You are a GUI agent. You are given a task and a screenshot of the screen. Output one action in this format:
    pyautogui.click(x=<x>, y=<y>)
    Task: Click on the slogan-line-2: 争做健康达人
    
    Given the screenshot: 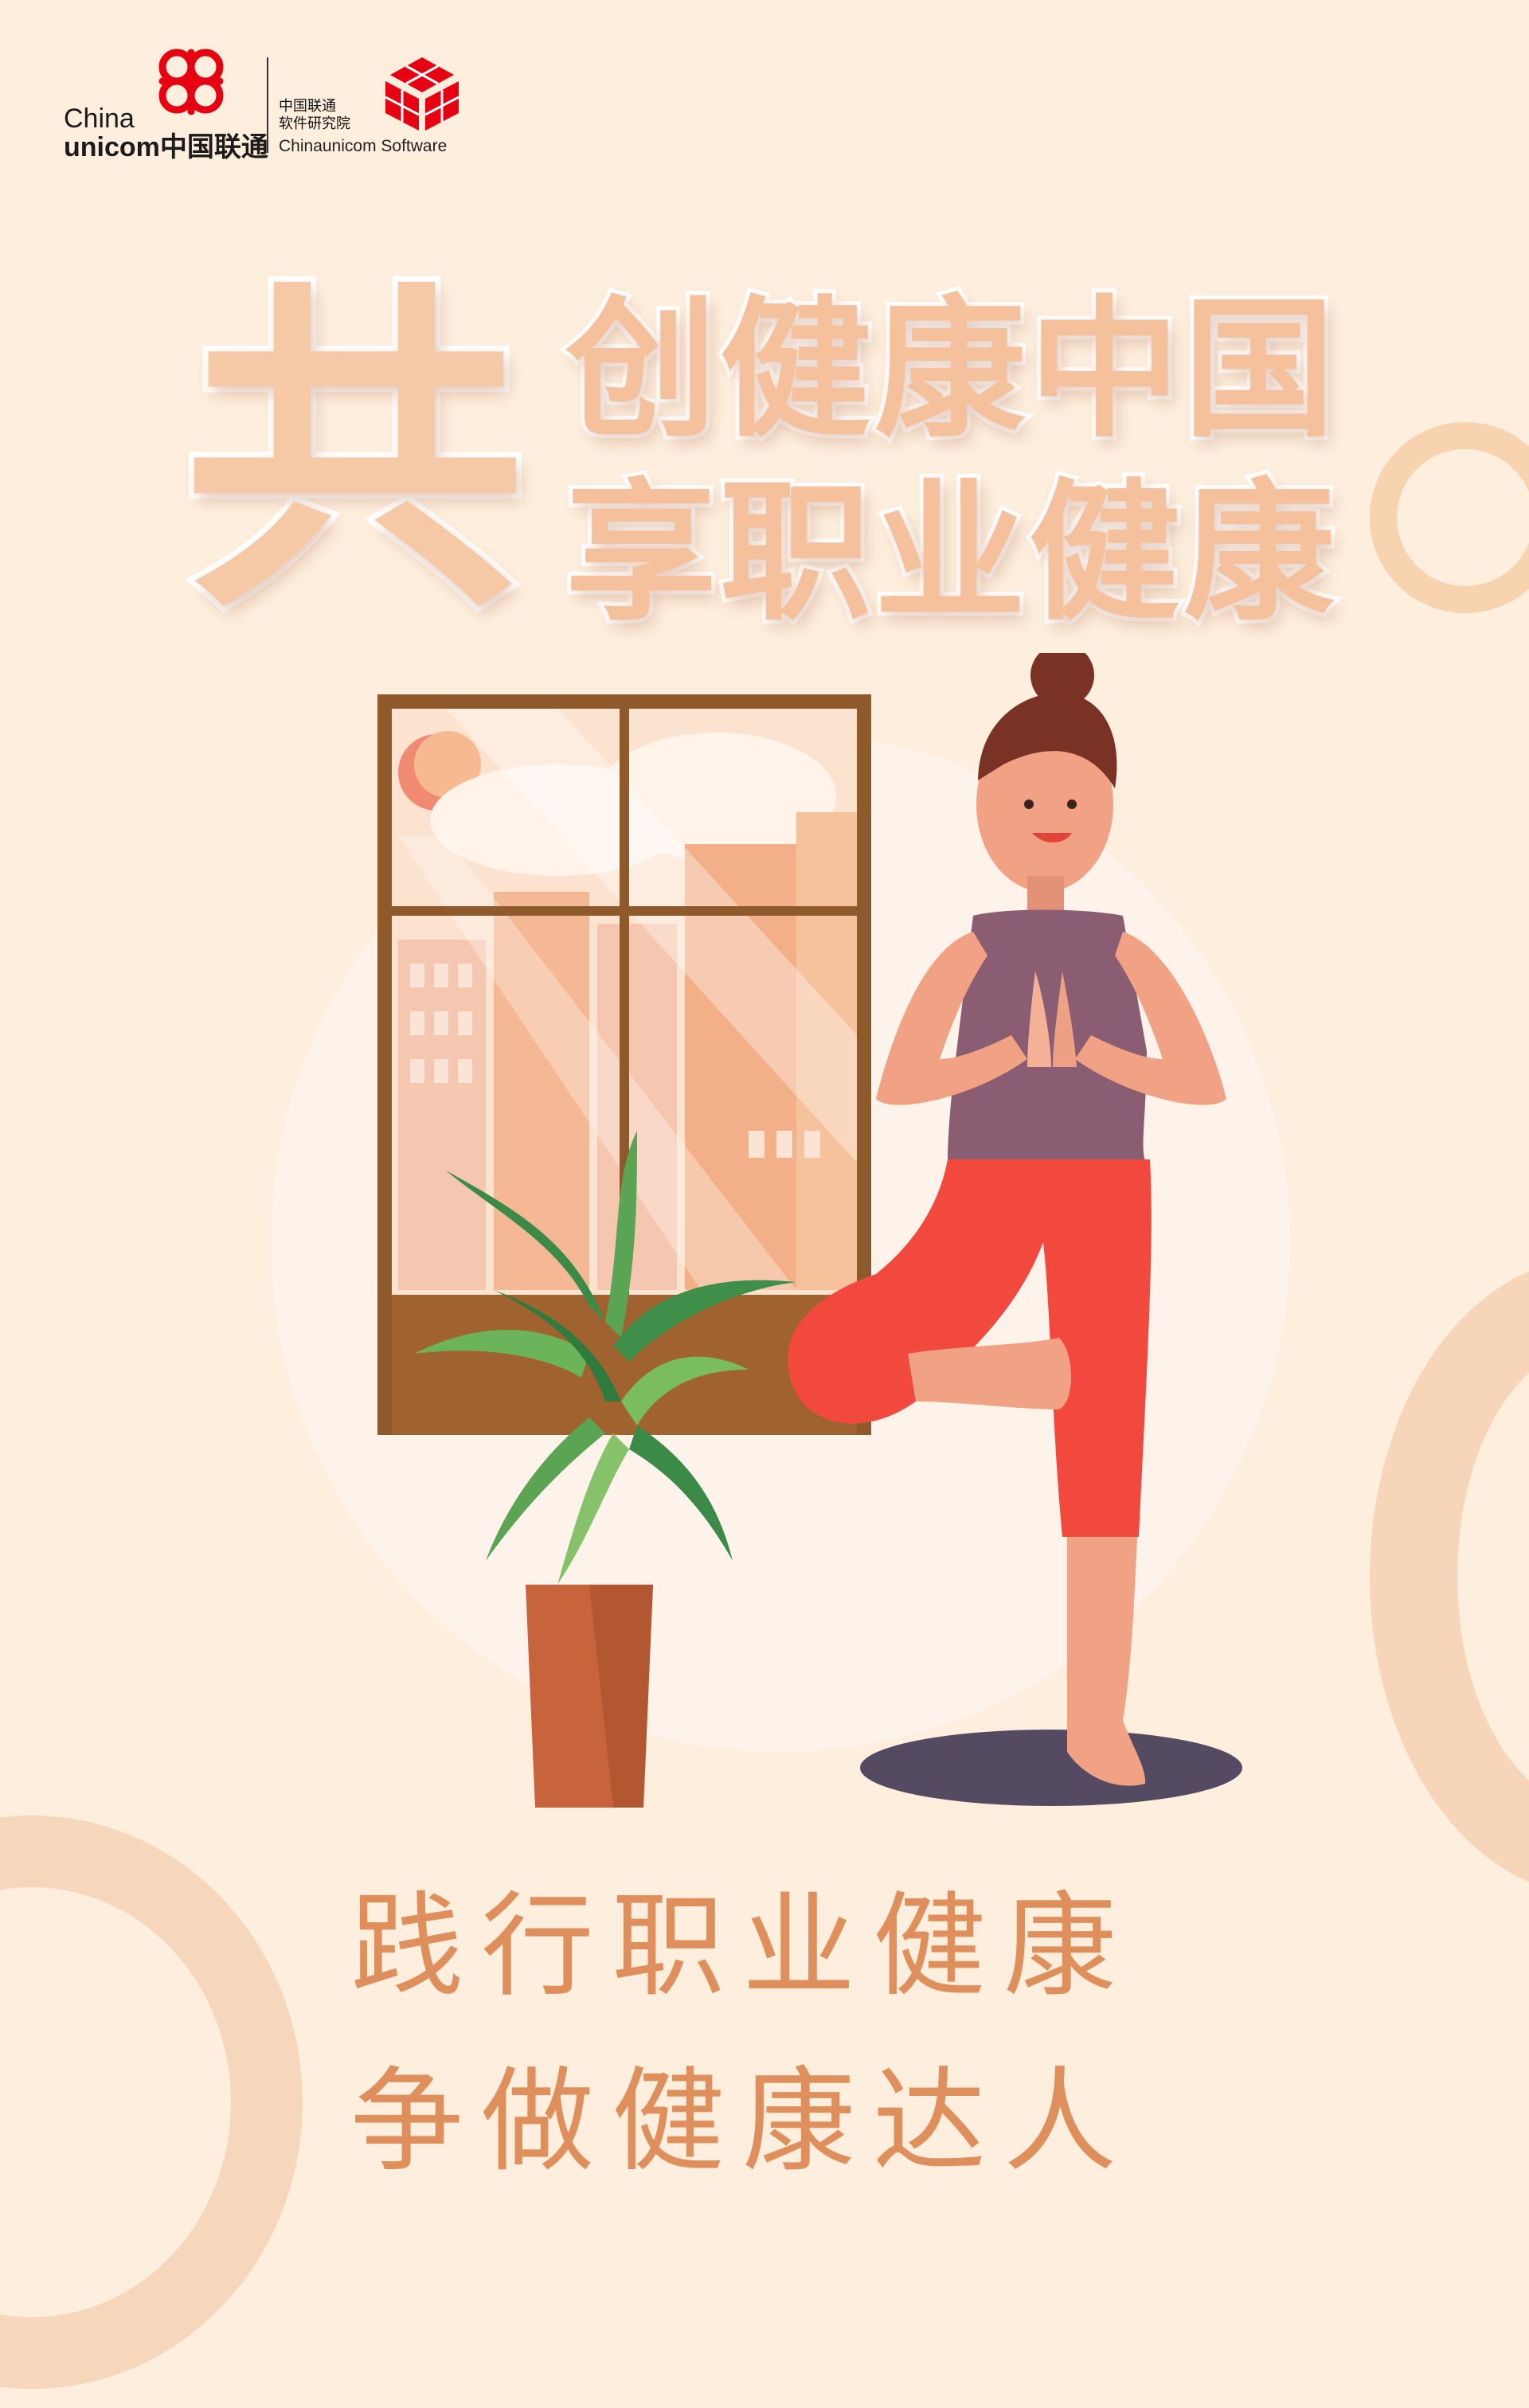 What is the action you would take?
    pyautogui.click(x=742, y=2121)
    